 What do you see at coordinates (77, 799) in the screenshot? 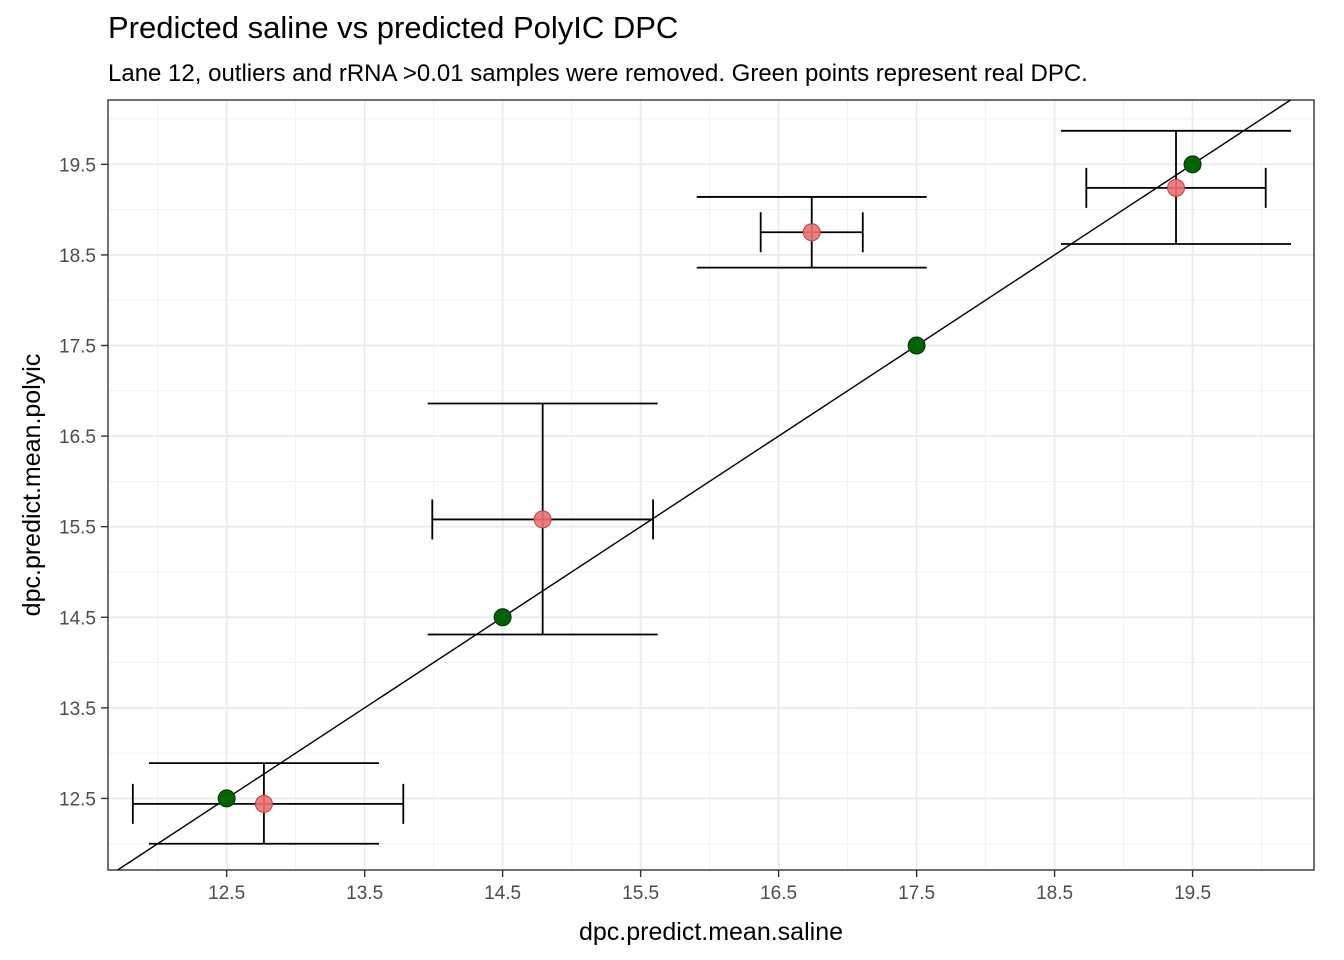
I see `y-tick-label: 12.5` at bounding box center [77, 799].